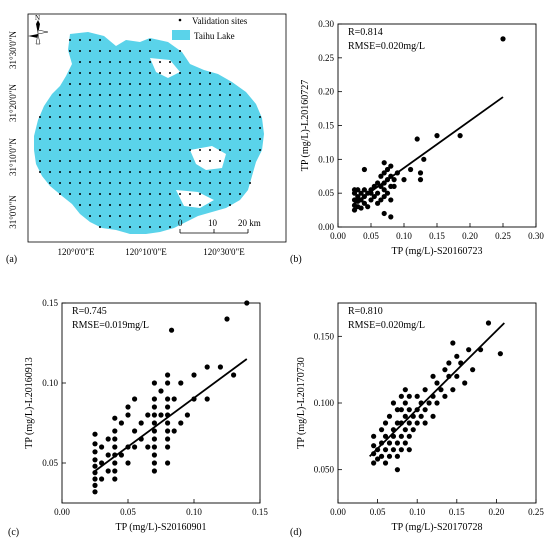 This screenshot has width=550, height=544. What do you see at coordinates (436, 251) in the screenshot?
I see `x-axis-label: TP (mg/L)-S20160723` at bounding box center [436, 251].